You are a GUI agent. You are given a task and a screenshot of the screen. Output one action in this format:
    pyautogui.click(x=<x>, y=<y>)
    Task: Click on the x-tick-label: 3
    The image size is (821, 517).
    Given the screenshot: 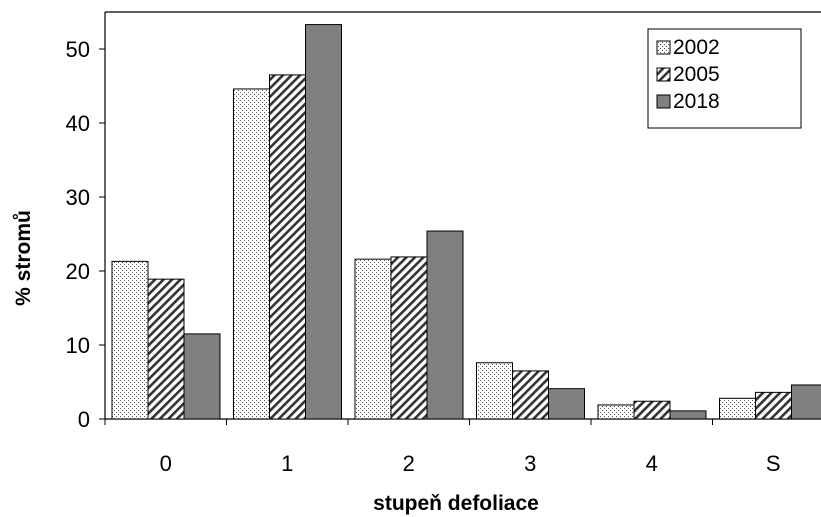 What is the action you would take?
    pyautogui.click(x=530, y=463)
    